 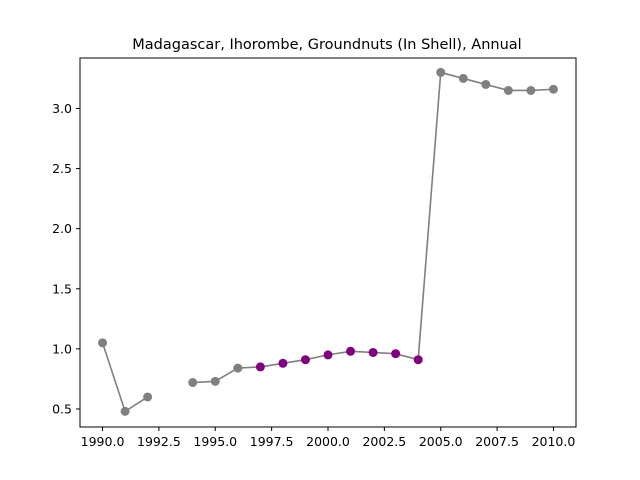 I want to click on y-tick-label: 1.5, so click(x=62, y=288).